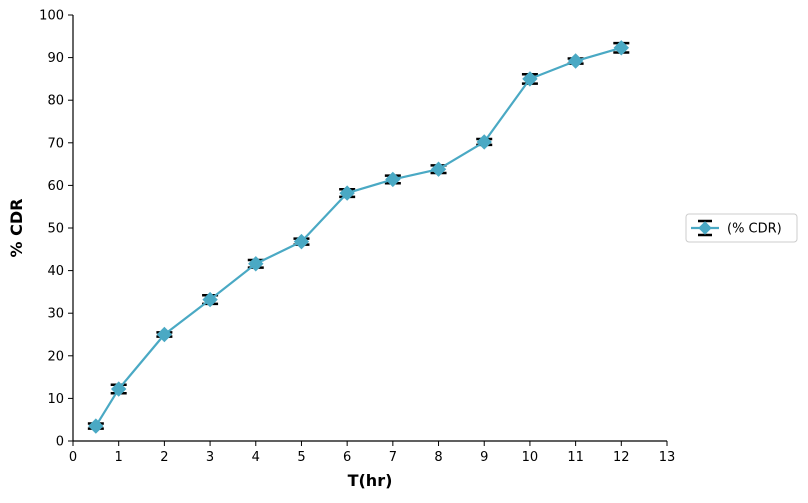 Image resolution: width=808 pixels, height=503 pixels. I want to click on x-tick-label: 13, so click(667, 457).